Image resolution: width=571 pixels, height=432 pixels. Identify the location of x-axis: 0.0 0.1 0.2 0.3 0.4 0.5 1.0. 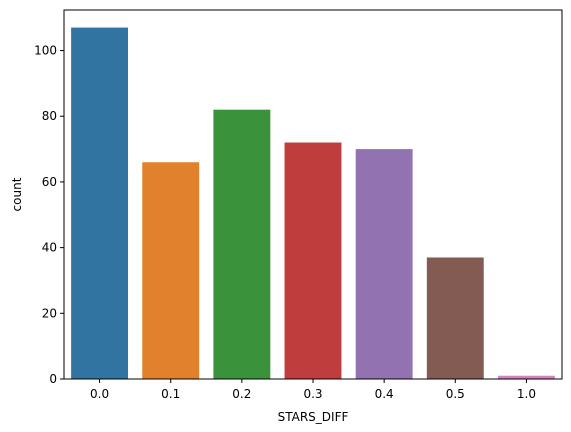
(313, 390).